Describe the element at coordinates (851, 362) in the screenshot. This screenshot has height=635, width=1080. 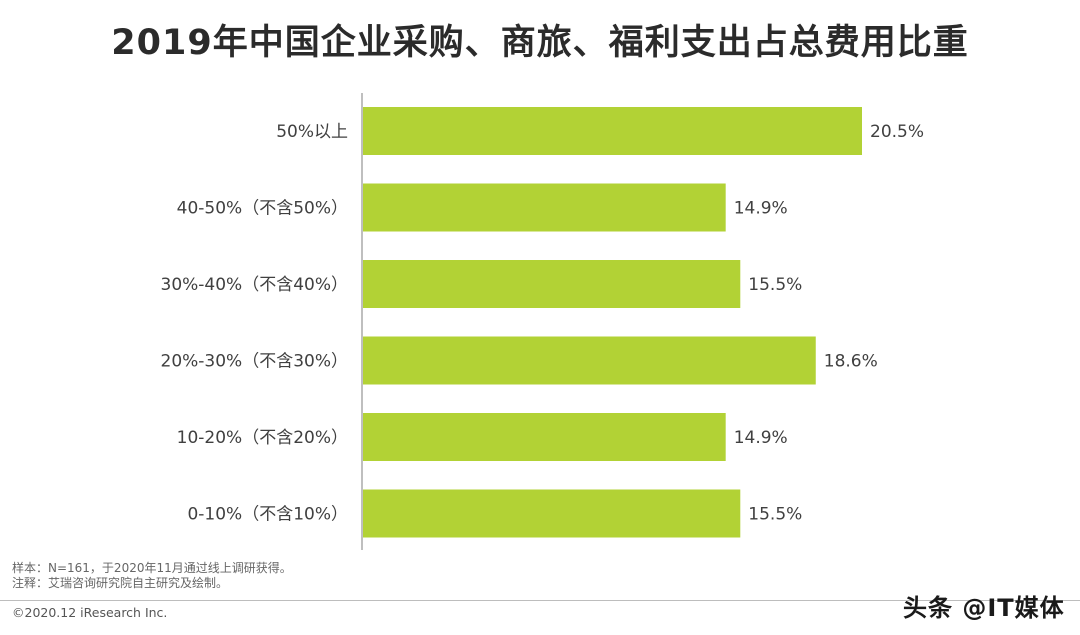
I see `value-label: 18.6%` at that location.